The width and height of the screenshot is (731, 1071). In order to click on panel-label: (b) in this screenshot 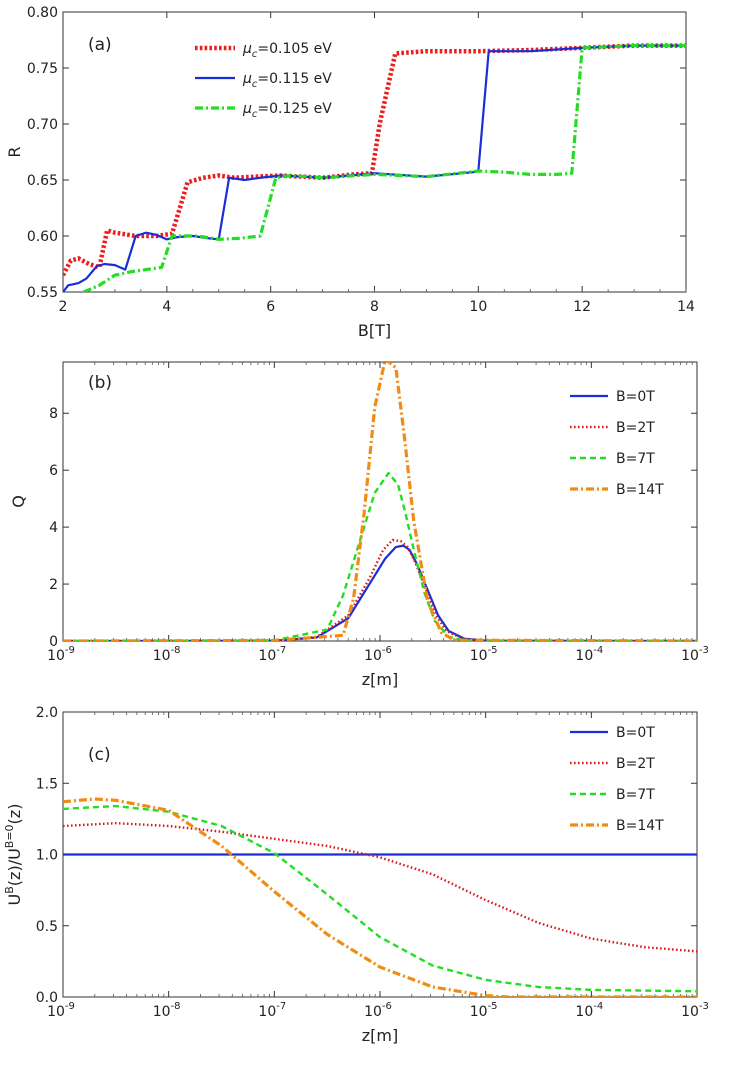, I will do `click(100, 383)`.